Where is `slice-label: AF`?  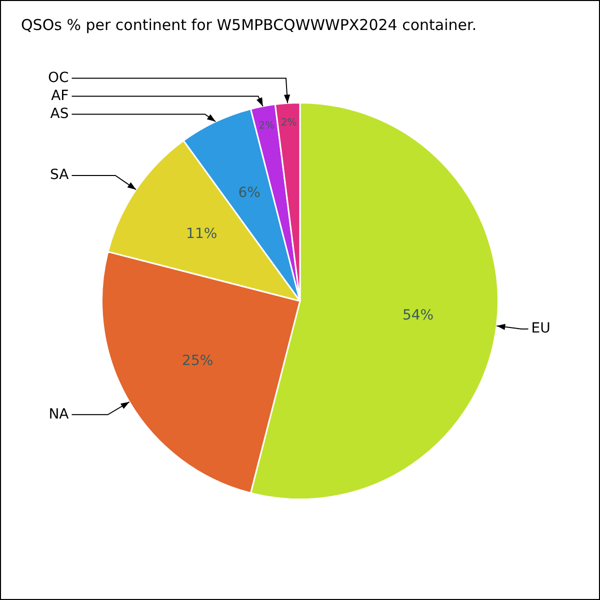
slice-label: AF is located at coordinates (60, 96).